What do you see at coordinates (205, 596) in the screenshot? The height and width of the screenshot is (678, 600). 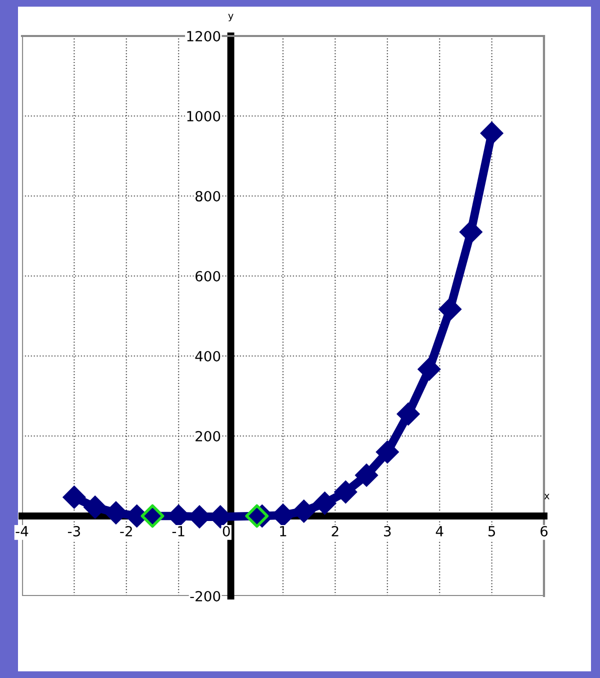 I see `y-tick-label: -200` at bounding box center [205, 596].